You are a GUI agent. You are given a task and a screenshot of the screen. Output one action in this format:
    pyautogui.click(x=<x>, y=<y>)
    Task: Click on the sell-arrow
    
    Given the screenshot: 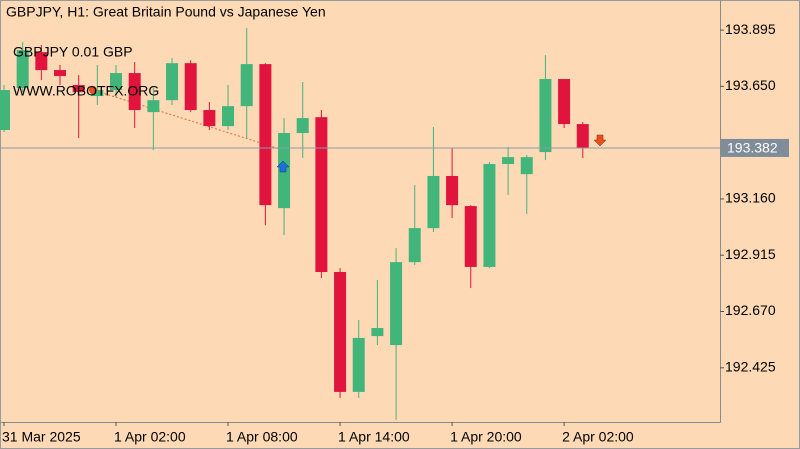 What is the action you would take?
    pyautogui.click(x=600, y=140)
    